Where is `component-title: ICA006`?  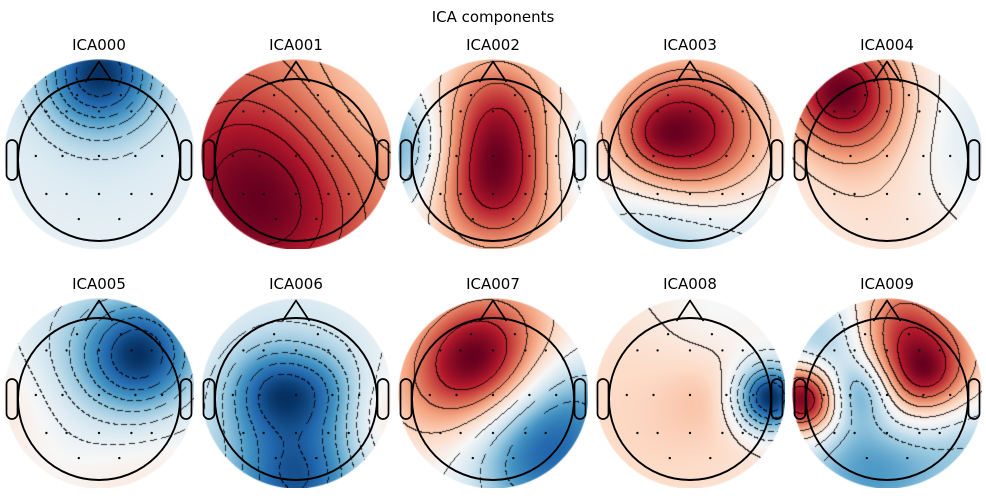 component-title: ICA006 is located at coordinates (296, 284).